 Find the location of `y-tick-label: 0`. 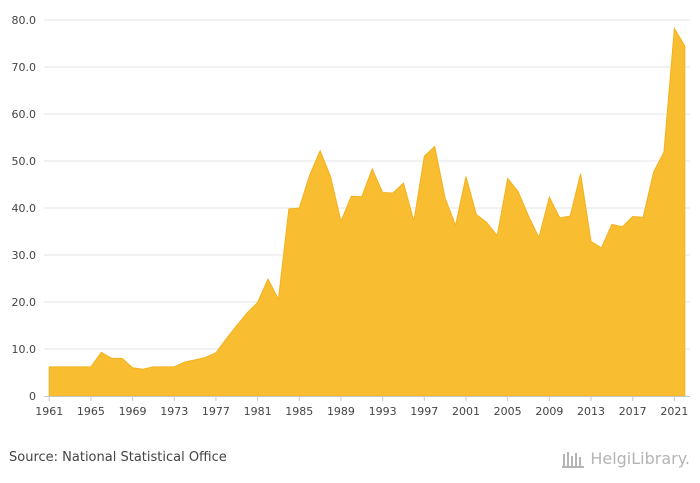

y-tick-label: 0 is located at coordinates (32, 396).